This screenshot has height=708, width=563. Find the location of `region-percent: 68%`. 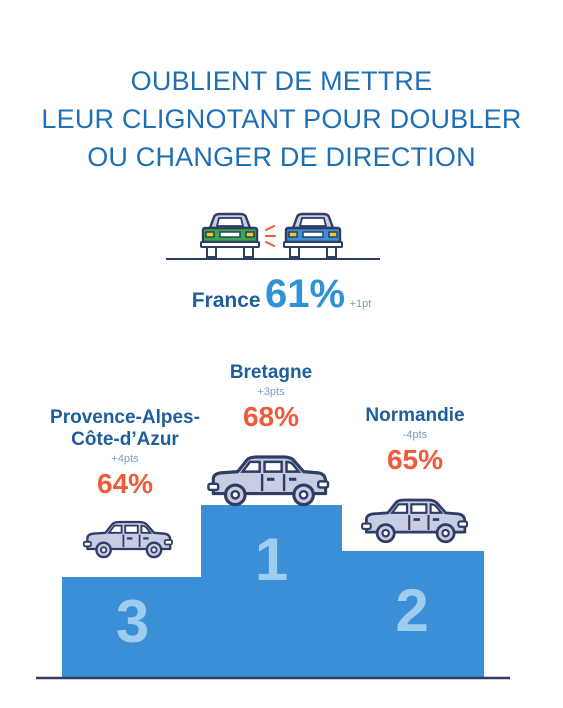

region-percent: 68% is located at coordinates (271, 416).